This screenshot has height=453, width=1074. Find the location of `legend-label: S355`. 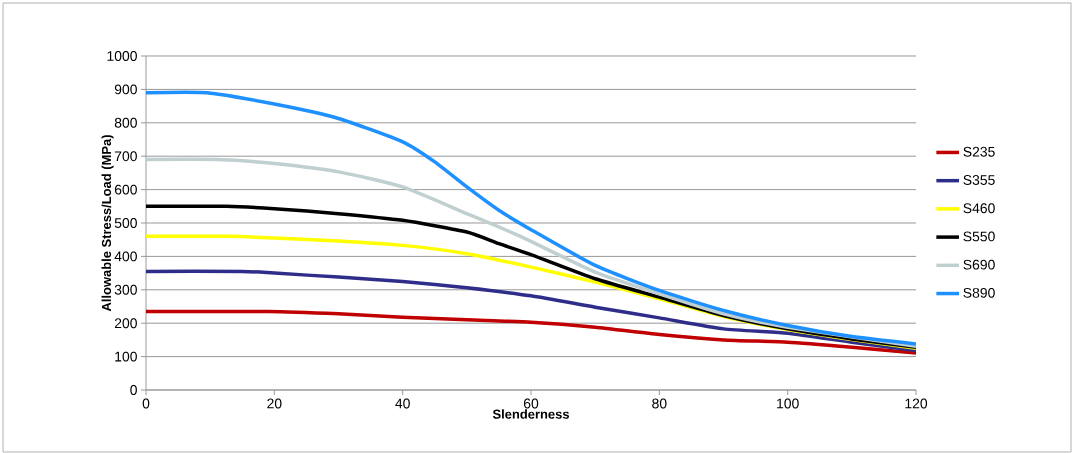

legend-label: S355 is located at coordinates (979, 180).